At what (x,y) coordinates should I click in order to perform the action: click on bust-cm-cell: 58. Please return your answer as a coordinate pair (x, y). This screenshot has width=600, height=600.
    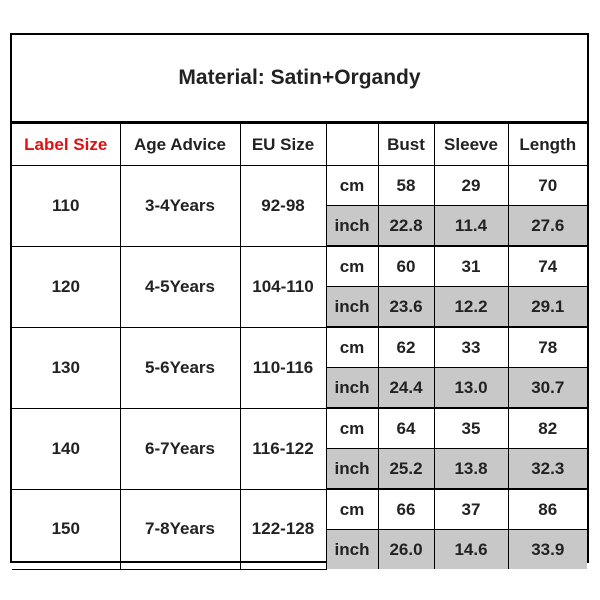
    Looking at the image, I should click on (406, 185).